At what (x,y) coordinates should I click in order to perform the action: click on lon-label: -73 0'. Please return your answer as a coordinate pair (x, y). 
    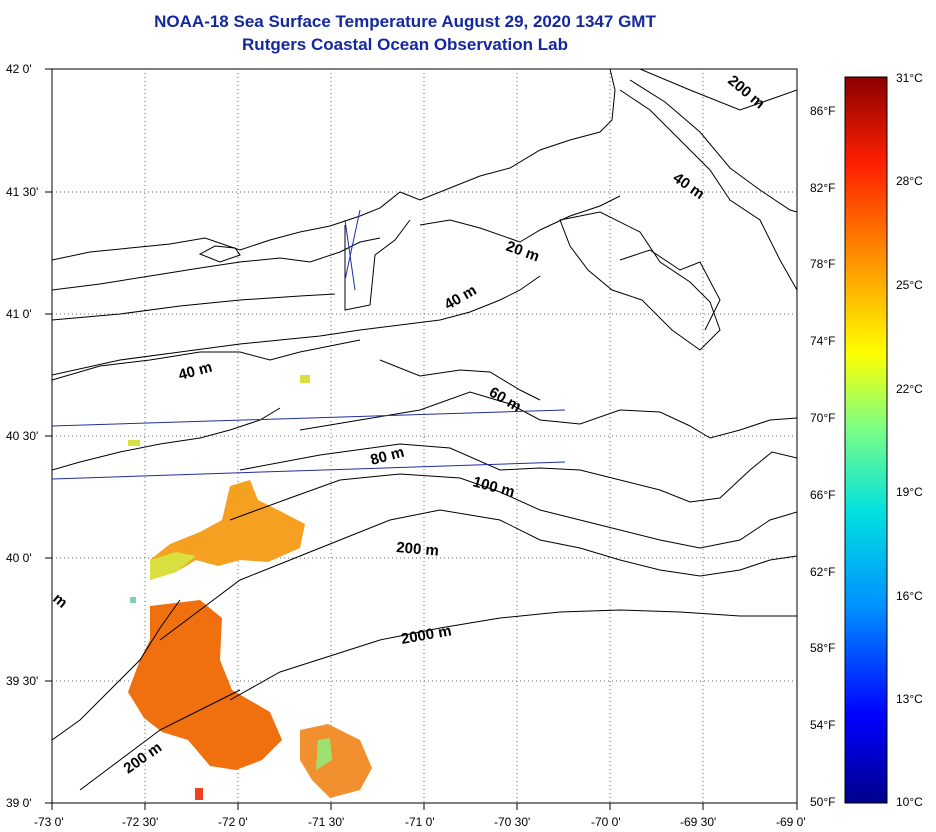
    Looking at the image, I should click on (49, 822).